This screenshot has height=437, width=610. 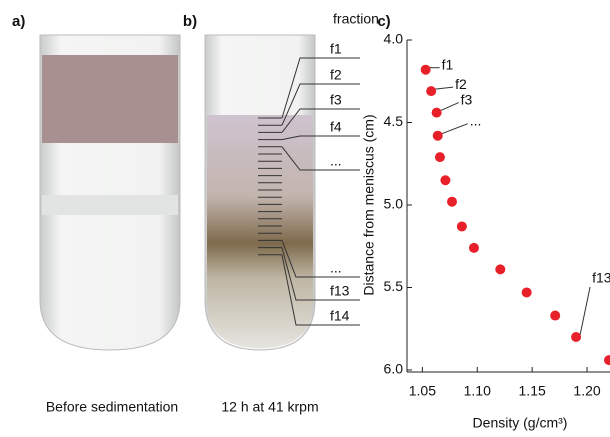 What do you see at coordinates (269, 407) in the screenshot?
I see `caption: 12 h at 41 krpm` at bounding box center [269, 407].